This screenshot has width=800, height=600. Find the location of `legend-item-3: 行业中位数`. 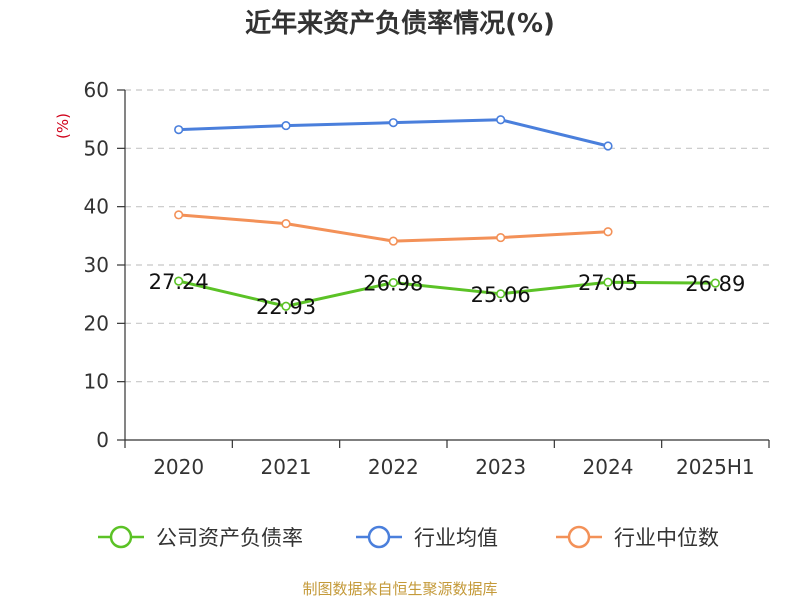

legend-item-3: 行业中位数 is located at coordinates (637, 537).